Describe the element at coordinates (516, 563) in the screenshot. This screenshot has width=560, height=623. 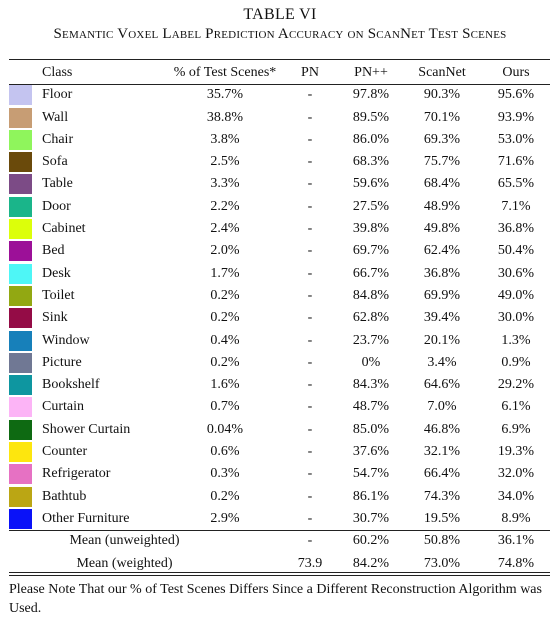
I see `summary-ours-value: 74.8%` at that location.